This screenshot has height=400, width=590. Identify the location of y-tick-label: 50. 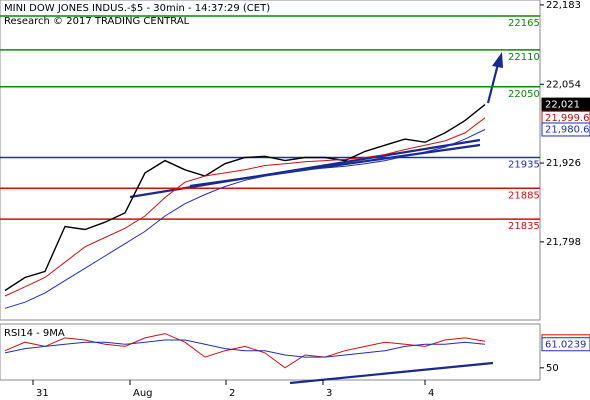
(552, 368).